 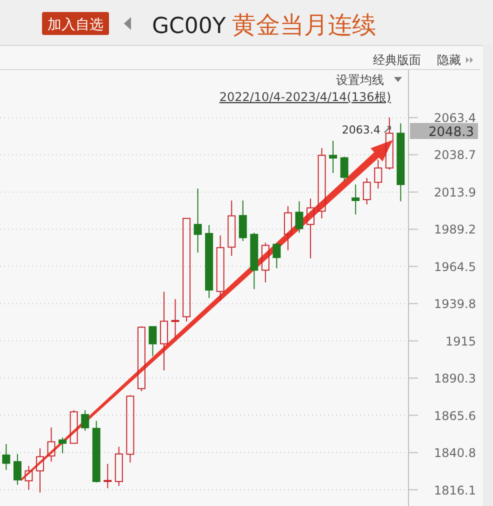 I want to click on y-tick-label: 2063.4, so click(x=455, y=118).